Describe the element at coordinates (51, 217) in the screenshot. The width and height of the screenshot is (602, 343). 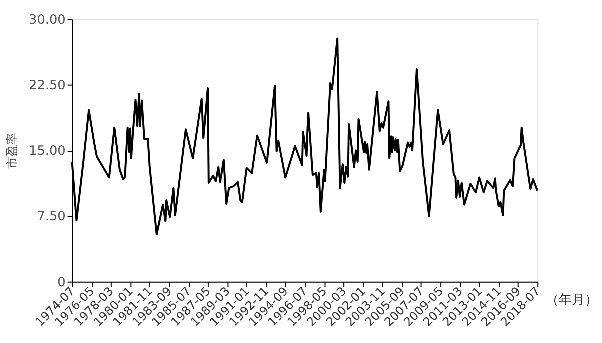
I see `y-tick-label: 7.50` at that location.